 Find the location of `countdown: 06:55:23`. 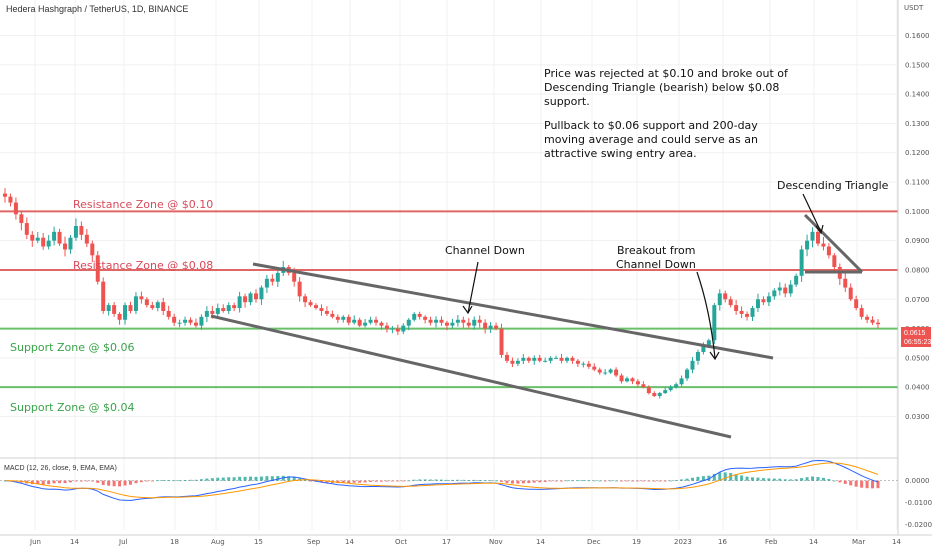

countdown: 06:55:23 is located at coordinates (917, 342).